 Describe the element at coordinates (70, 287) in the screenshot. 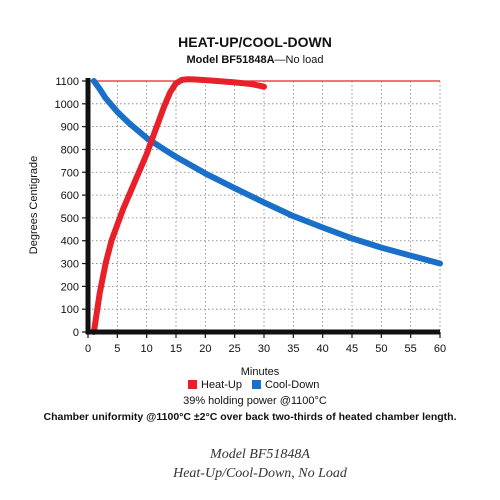

I see `y-tick-label-200: 200` at that location.